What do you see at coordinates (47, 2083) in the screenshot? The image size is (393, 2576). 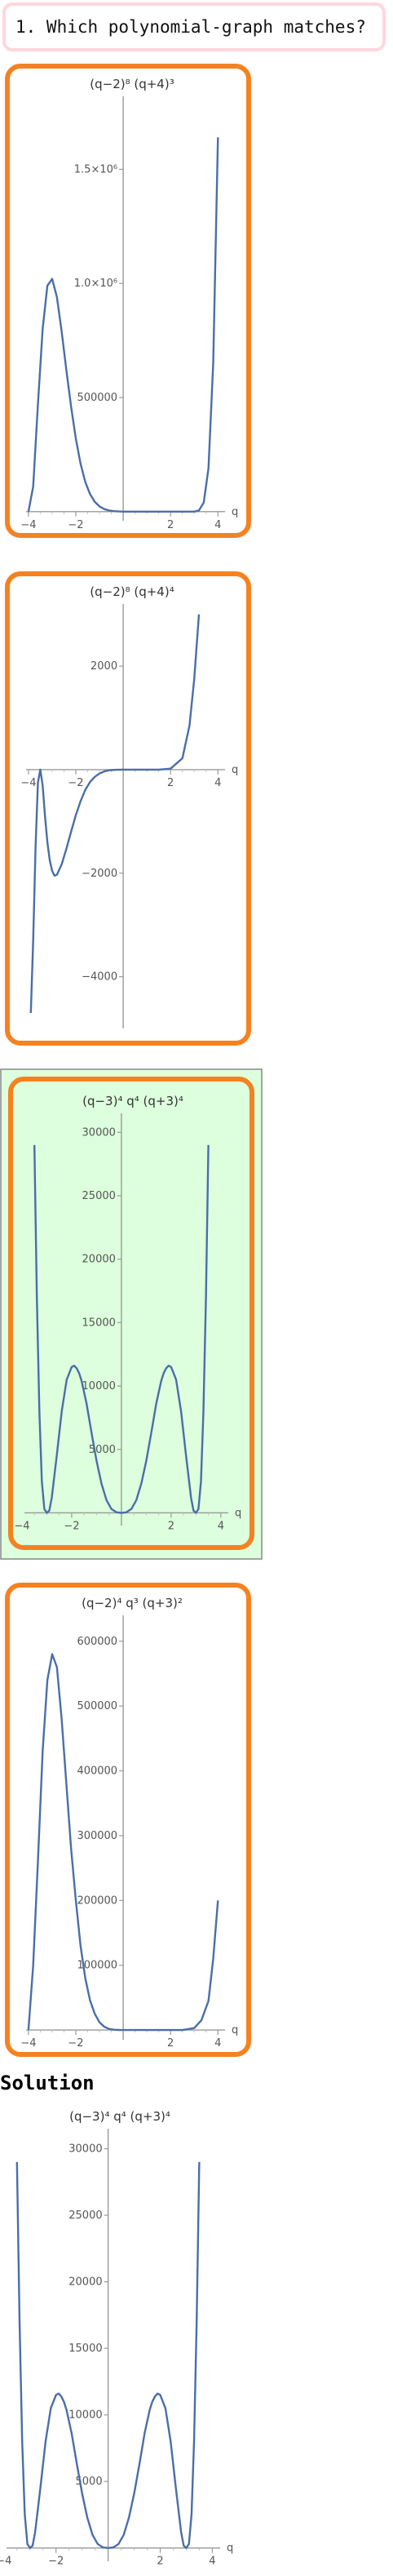 I see `solution-heading: Solution` at bounding box center [47, 2083].